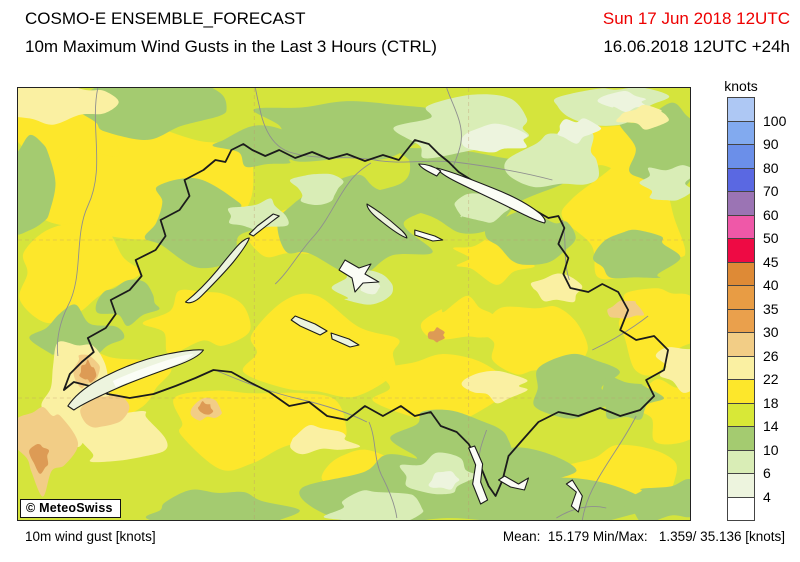 The height and width of the screenshot is (562, 800). I want to click on lake-zurich, so click(387, 221).